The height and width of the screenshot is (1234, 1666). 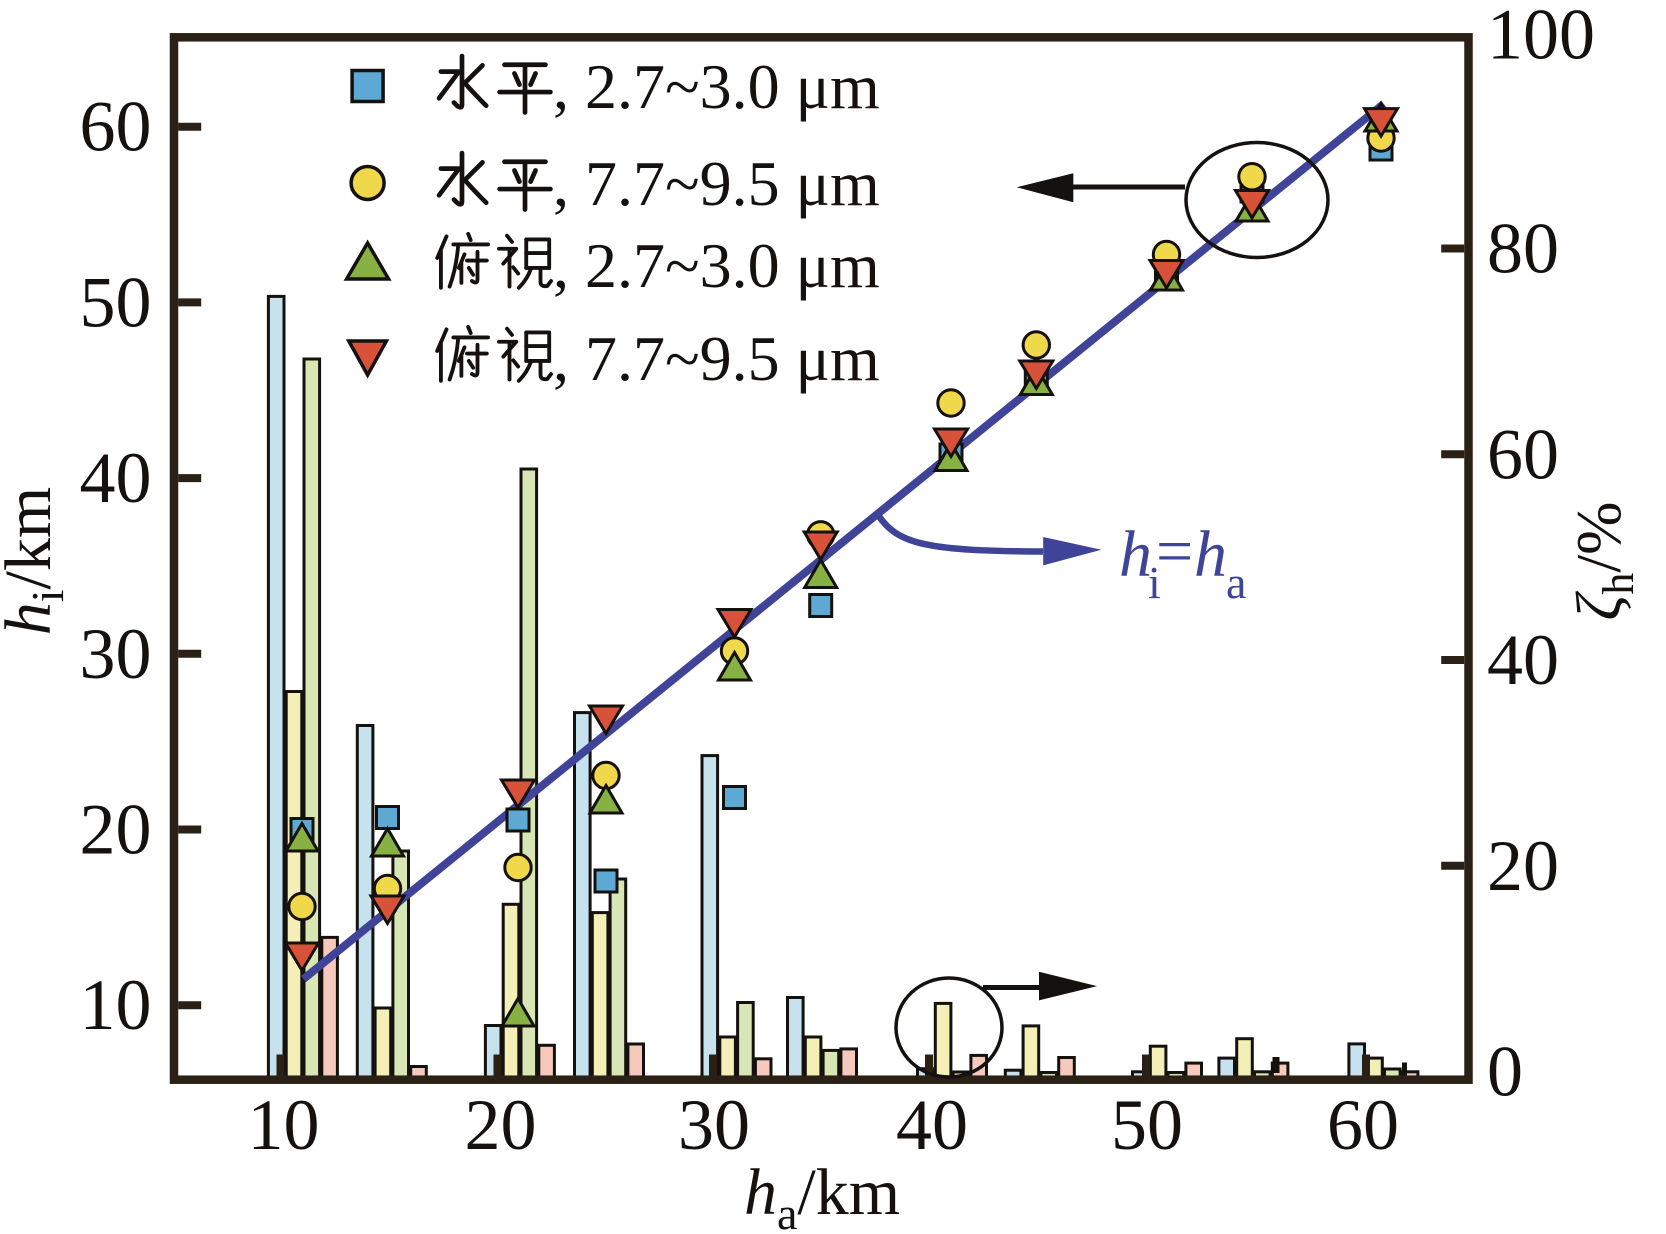 What do you see at coordinates (1603, 561) in the screenshot?
I see `svg-text: ζh/%` at bounding box center [1603, 561].